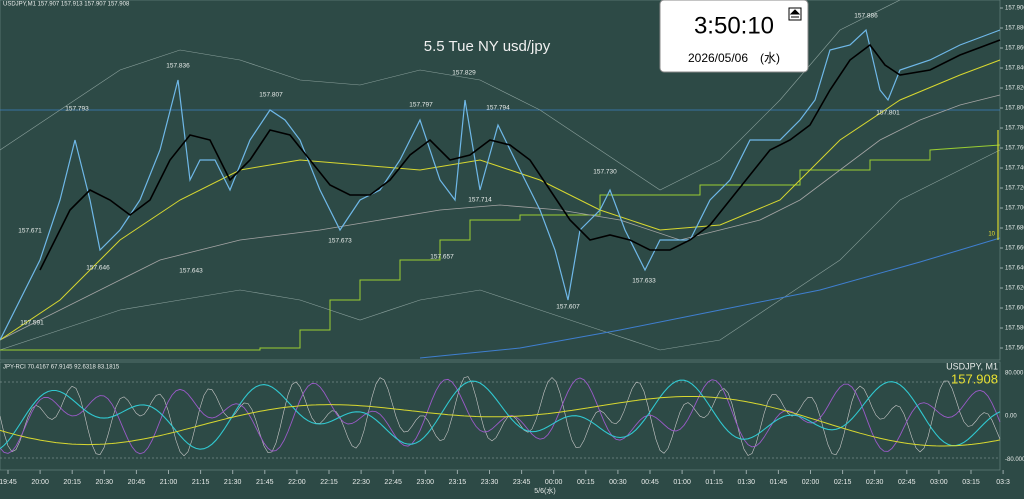 The height and width of the screenshot is (499, 1024). I want to click on clock-panel, so click(734, 36).